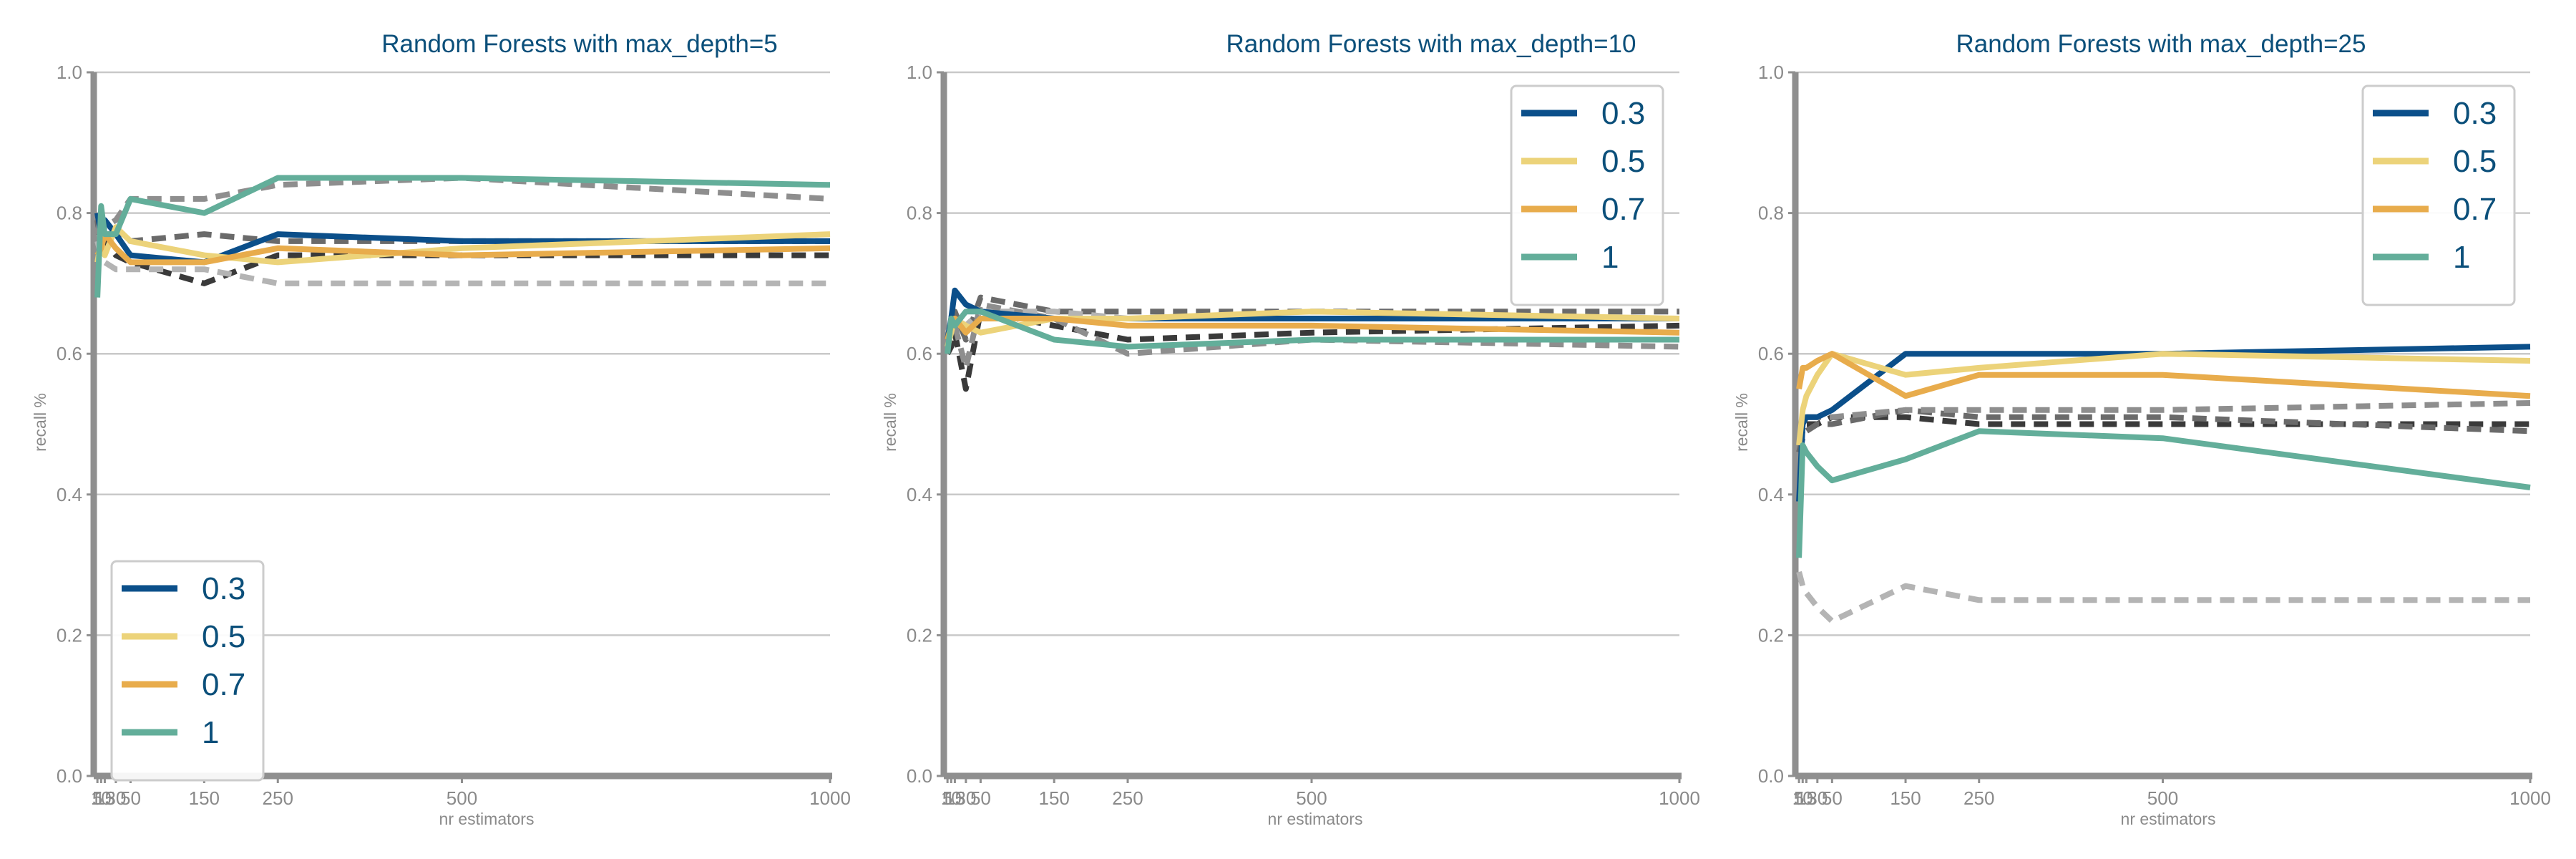 The width and height of the screenshot is (2576, 859). I want to click on chart-title: Random Forests with max_depth=10, so click(1431, 44).